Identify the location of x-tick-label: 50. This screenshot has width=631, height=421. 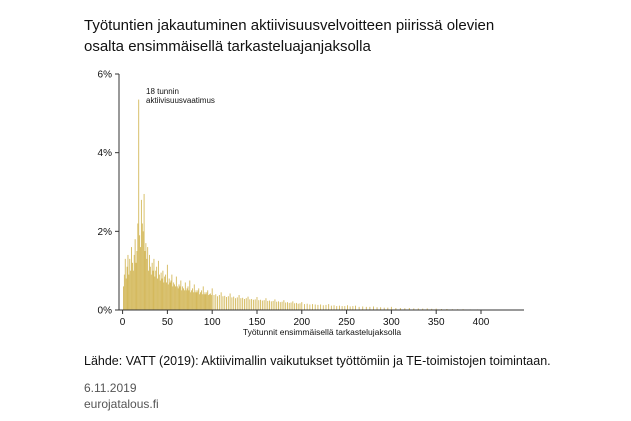
(168, 322).